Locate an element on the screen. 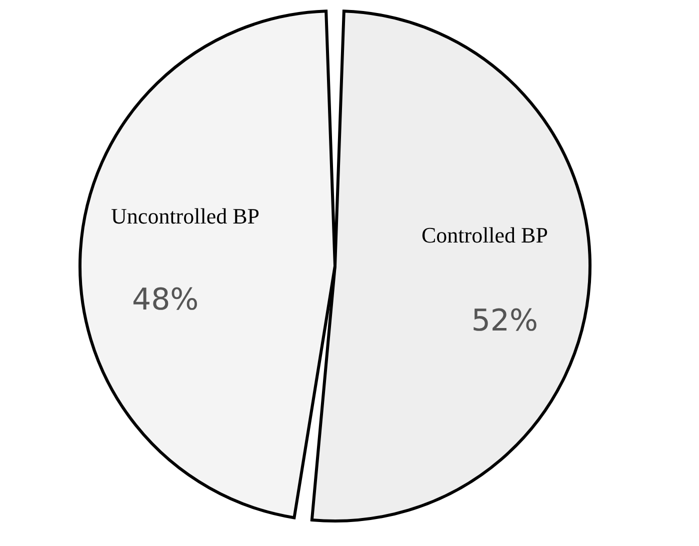 The height and width of the screenshot is (546, 699). slice-label: Controlled BP is located at coordinates (484, 235).